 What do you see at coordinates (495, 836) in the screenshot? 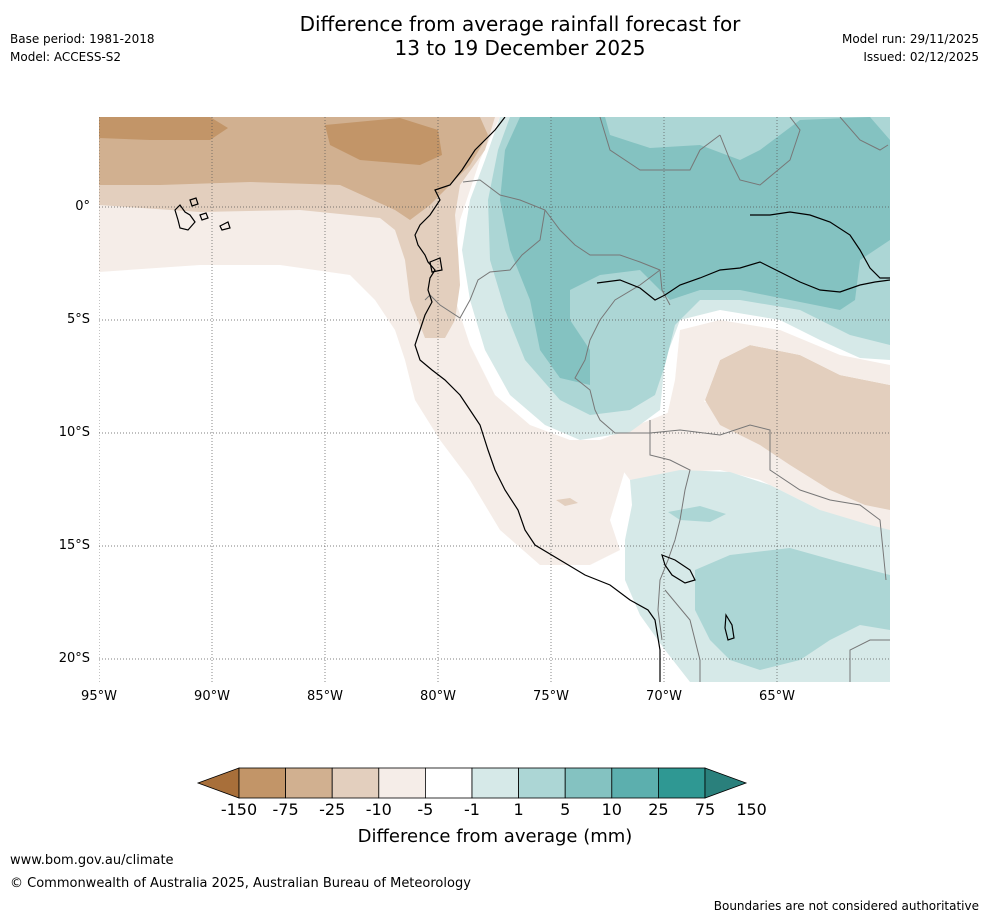
I see `colorbar-title: Difference from average (mm)` at bounding box center [495, 836].